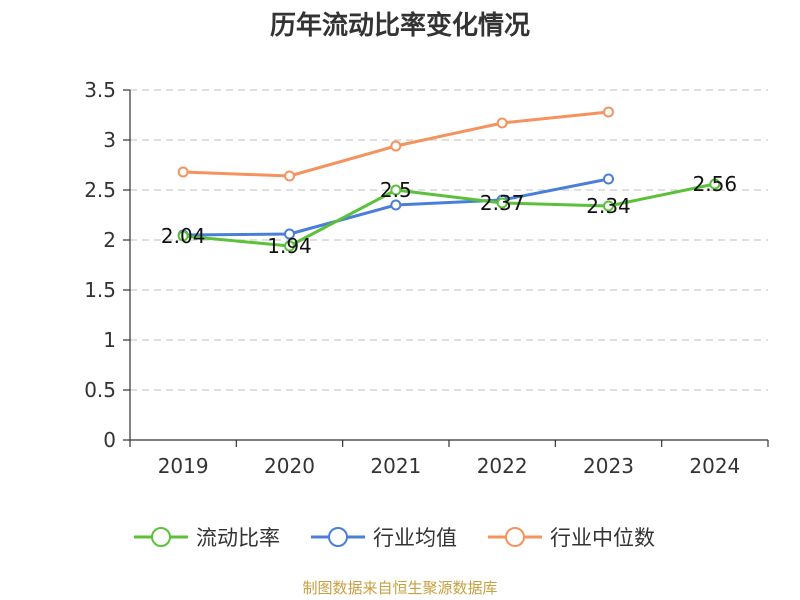 Image resolution: width=800 pixels, height=600 pixels. Describe the element at coordinates (289, 466) in the screenshot. I see `x-tick-label: 2020` at that location.